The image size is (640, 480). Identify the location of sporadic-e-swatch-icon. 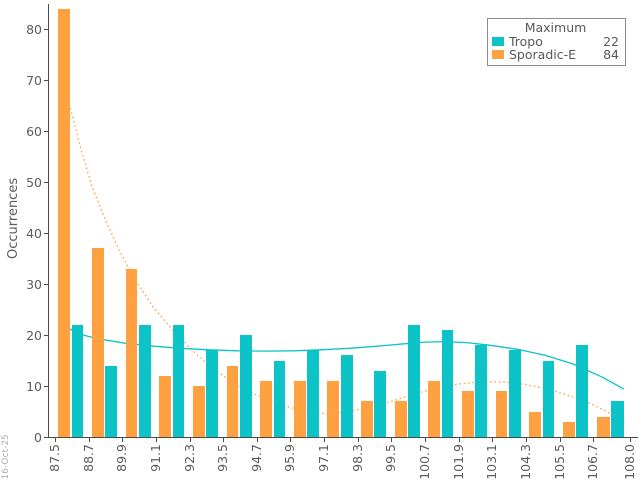
(498, 55).